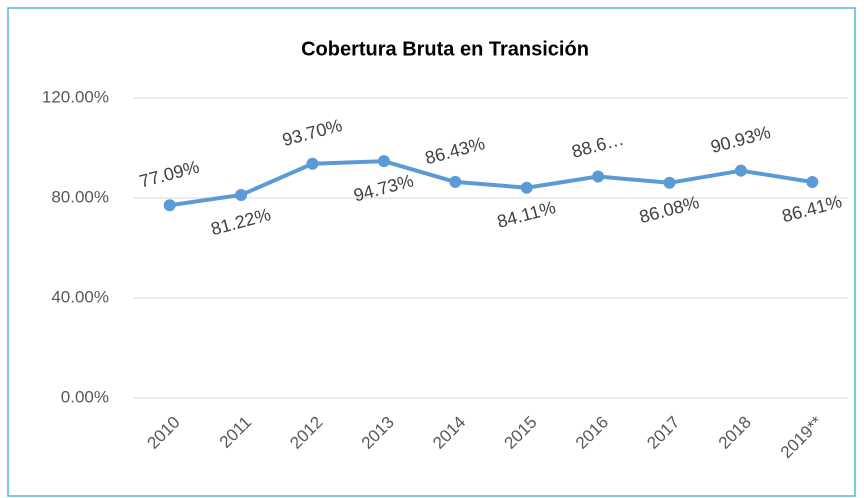  I want to click on chart-title: Cobertura Bruta en Transición, so click(445, 49).